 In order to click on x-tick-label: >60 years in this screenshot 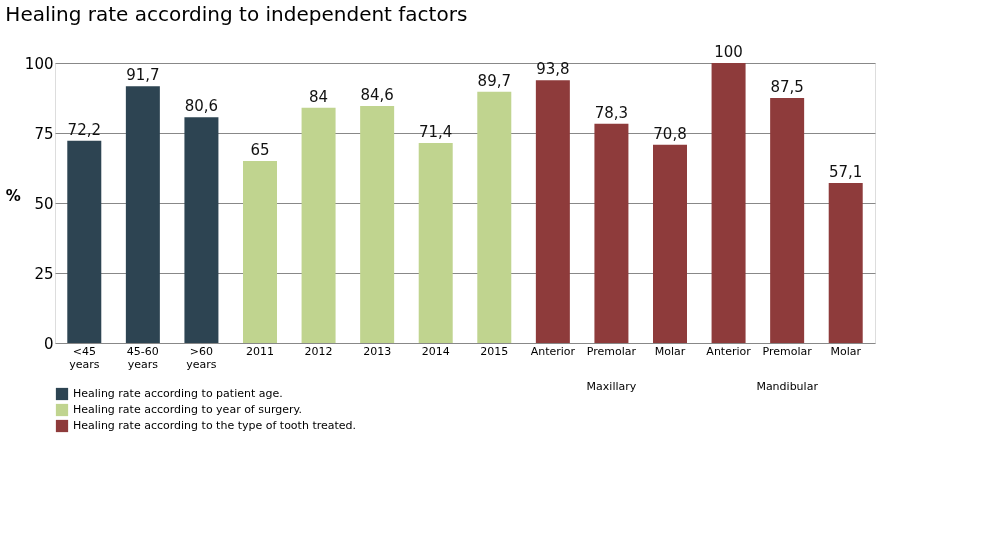, I will do `click(201, 357)`.